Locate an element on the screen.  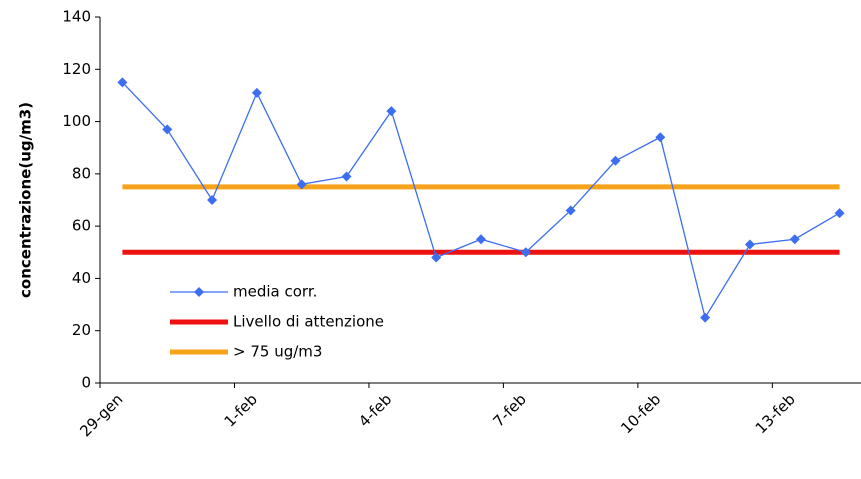
x-tick-label: 10-feb is located at coordinates (640, 413).